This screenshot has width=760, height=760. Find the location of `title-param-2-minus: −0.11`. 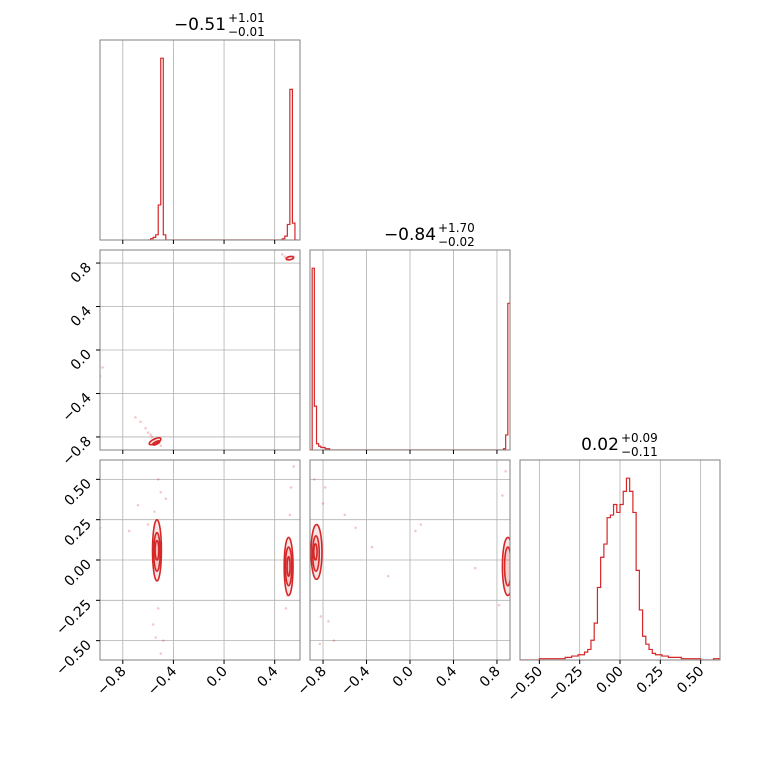

title-param-2-minus: −0.11 is located at coordinates (639, 452).